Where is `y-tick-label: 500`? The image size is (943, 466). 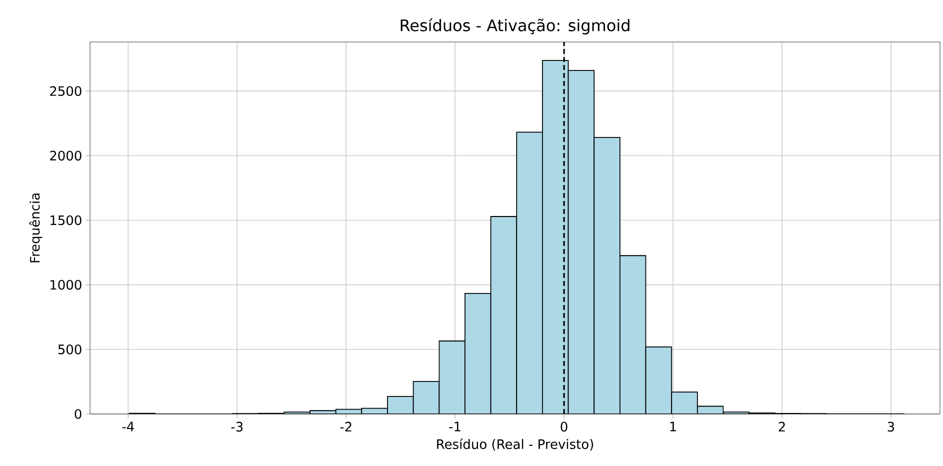
y-tick-label: 500 is located at coordinates (70, 349).